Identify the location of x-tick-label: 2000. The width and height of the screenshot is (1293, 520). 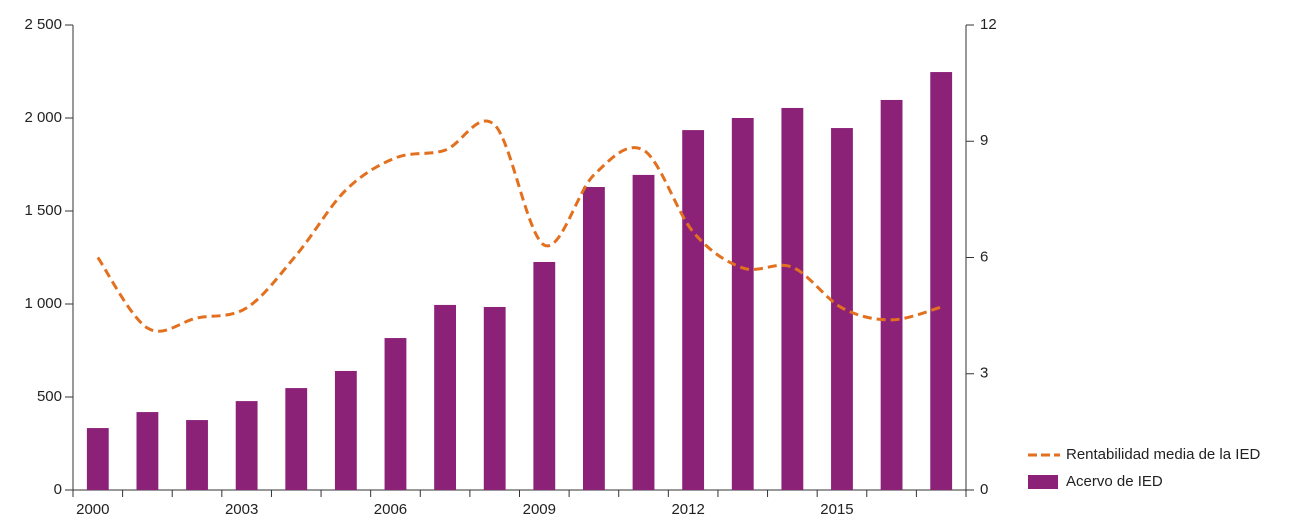
(92, 509).